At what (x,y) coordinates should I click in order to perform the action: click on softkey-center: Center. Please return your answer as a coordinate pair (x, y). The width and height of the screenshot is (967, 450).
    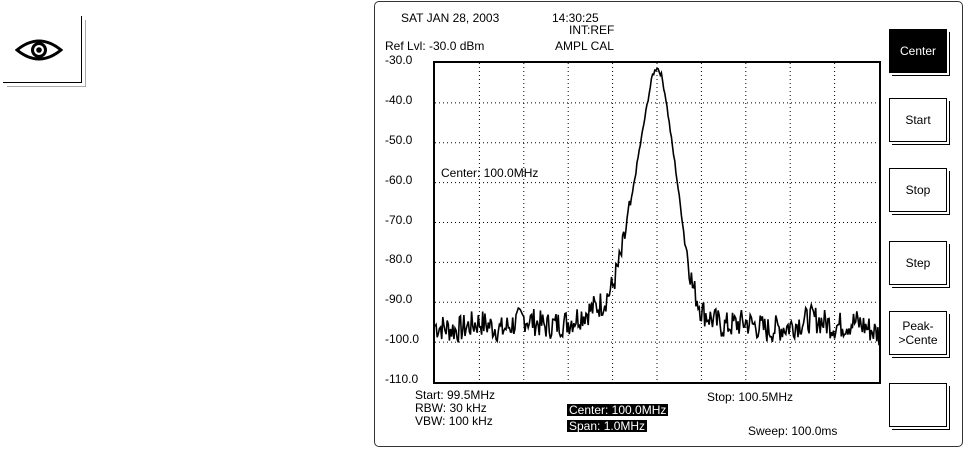
    Looking at the image, I should click on (919, 52).